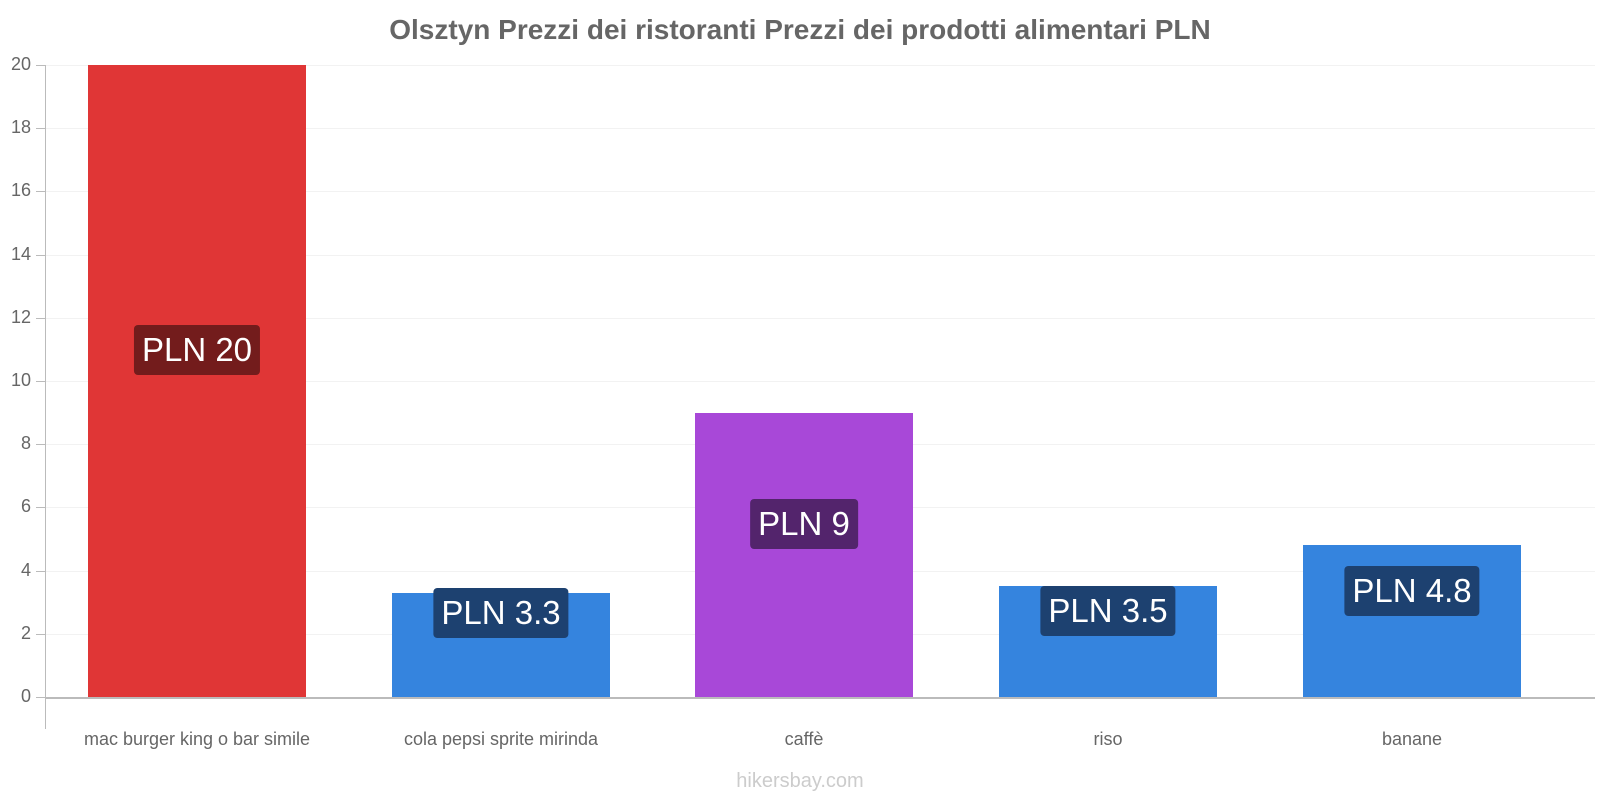  I want to click on x-category-label: mac burger king o bar simile, so click(197, 739).